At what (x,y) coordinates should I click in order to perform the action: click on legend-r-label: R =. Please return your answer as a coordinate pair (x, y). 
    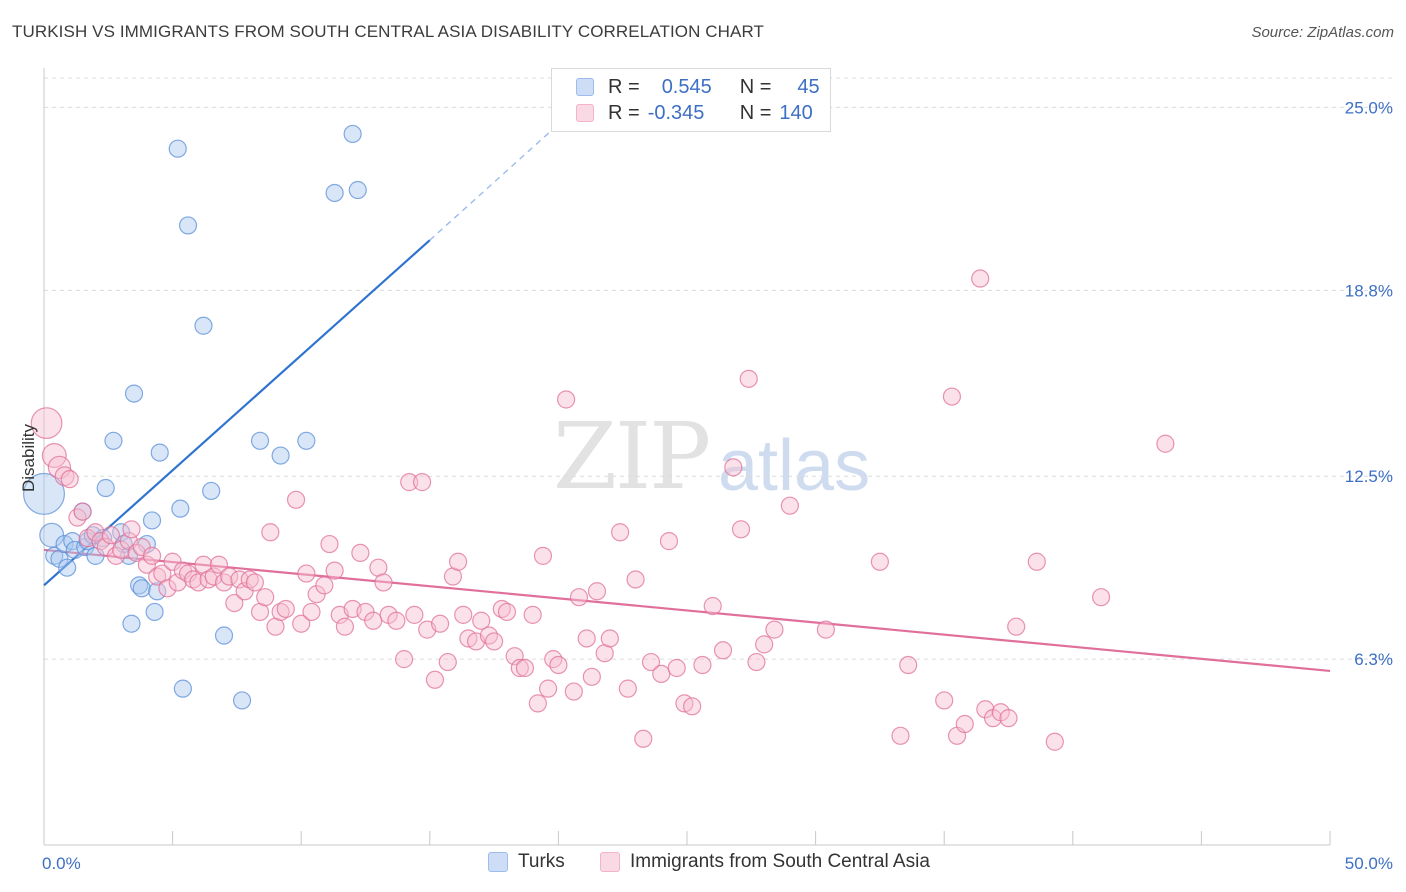
    Looking at the image, I should click on (624, 112).